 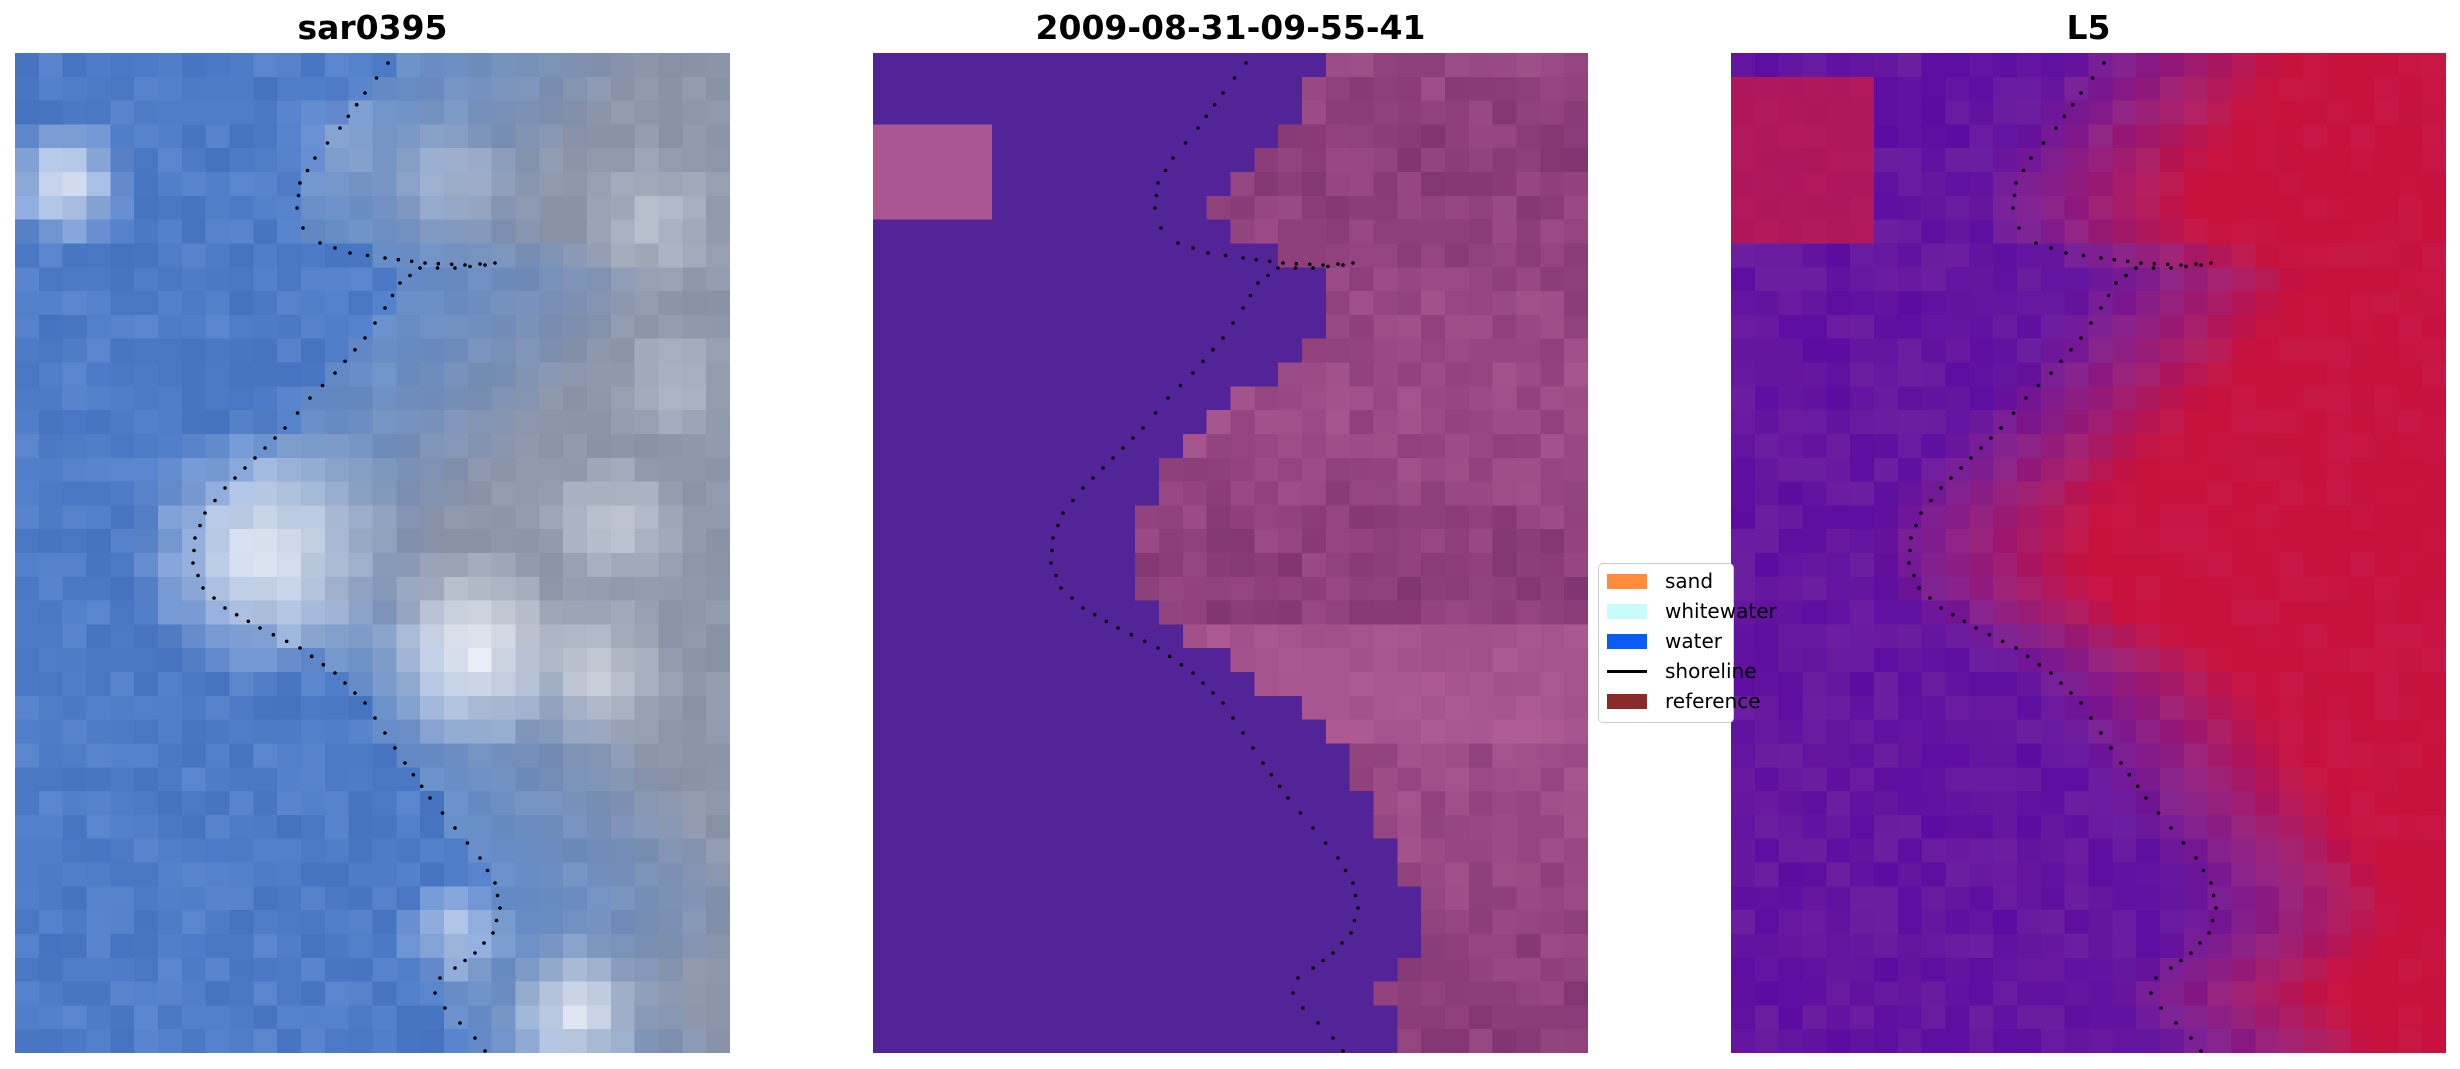 What do you see at coordinates (1707, 641) in the screenshot?
I see `legend-item-water: water` at bounding box center [1707, 641].